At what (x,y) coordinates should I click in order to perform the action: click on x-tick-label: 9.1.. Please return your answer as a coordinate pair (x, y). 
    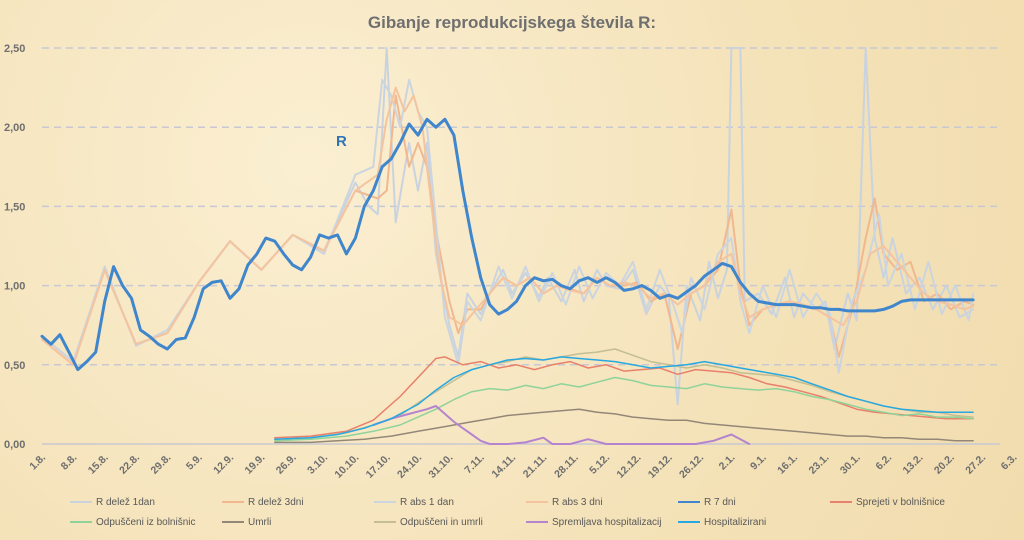
    Looking at the image, I should click on (758, 462).